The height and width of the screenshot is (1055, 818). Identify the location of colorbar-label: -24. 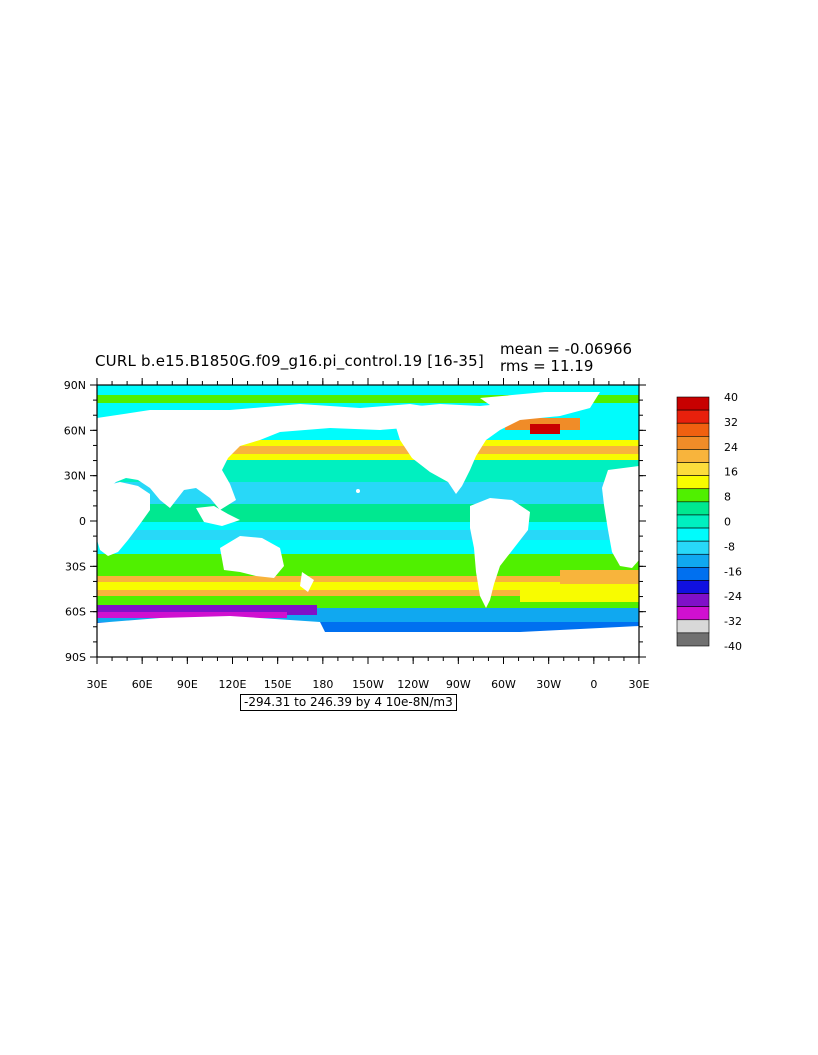
(733, 596).